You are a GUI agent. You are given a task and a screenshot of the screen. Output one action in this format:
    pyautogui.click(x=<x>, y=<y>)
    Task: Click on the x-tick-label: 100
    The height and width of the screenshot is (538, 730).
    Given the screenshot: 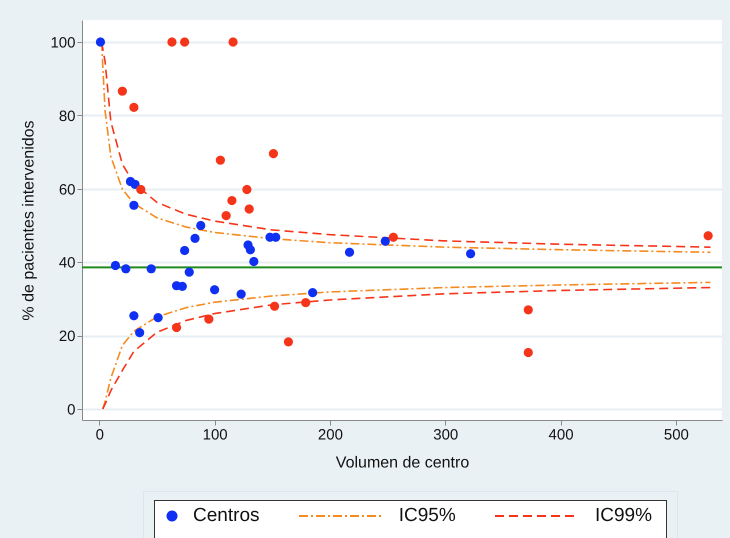 What is the action you would take?
    pyautogui.click(x=215, y=435)
    